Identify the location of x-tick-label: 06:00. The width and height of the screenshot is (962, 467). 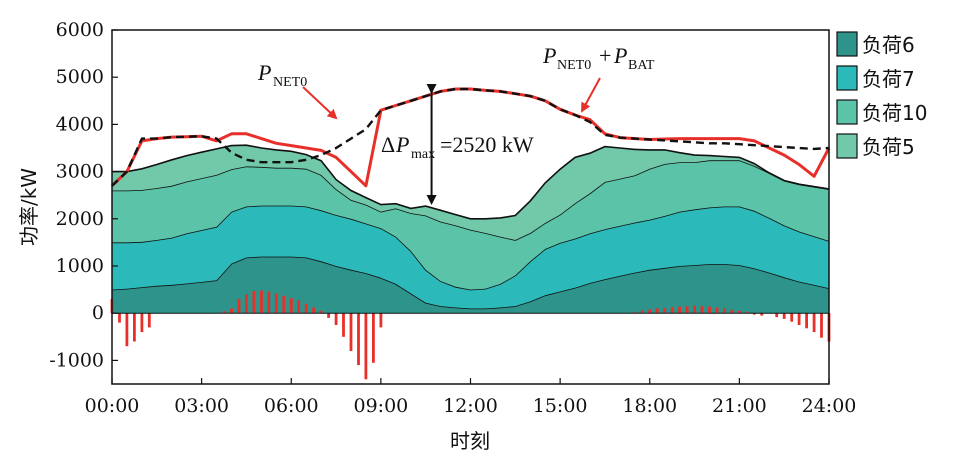
(291, 406).